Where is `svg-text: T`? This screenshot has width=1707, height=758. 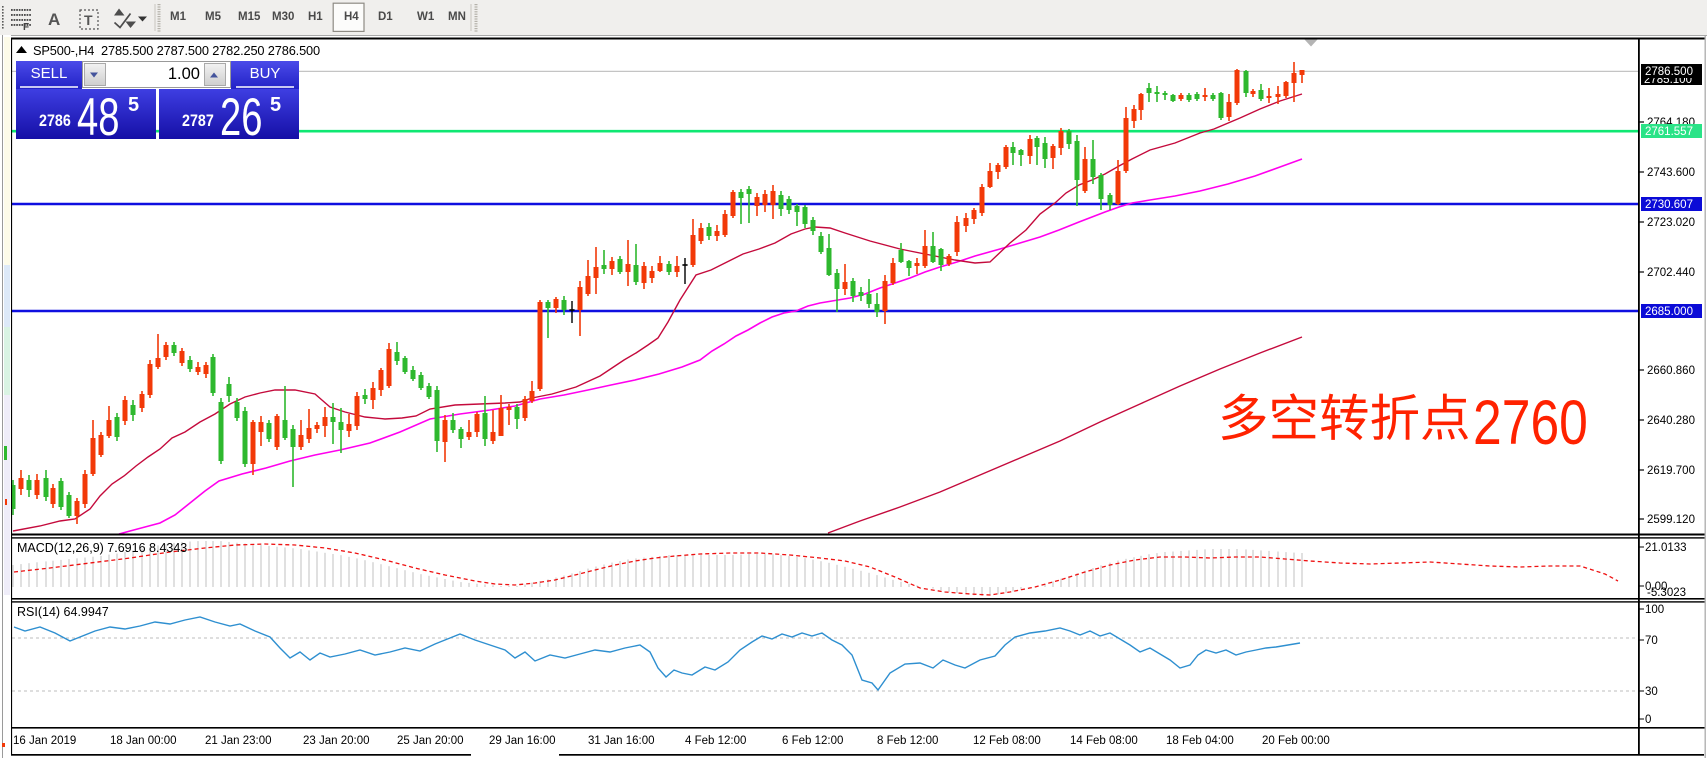
svg-text: T is located at coordinates (88, 20).